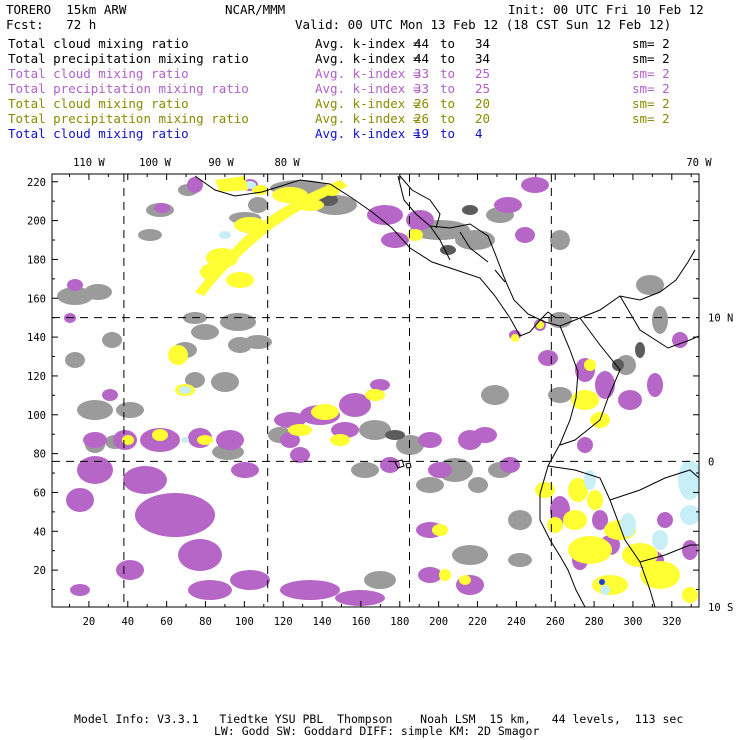 This screenshot has height=740, width=740. What do you see at coordinates (39, 571) in the screenshot?
I see `y-tick-label: 20` at bounding box center [39, 571].